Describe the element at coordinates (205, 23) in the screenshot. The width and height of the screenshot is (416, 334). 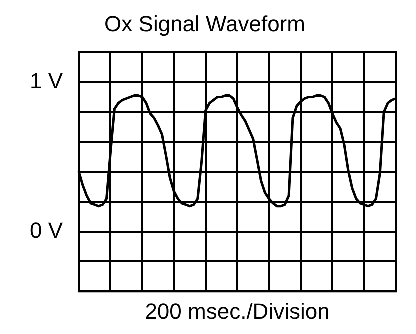
I see `chart-title: Ox Signal Waveform` at that location.